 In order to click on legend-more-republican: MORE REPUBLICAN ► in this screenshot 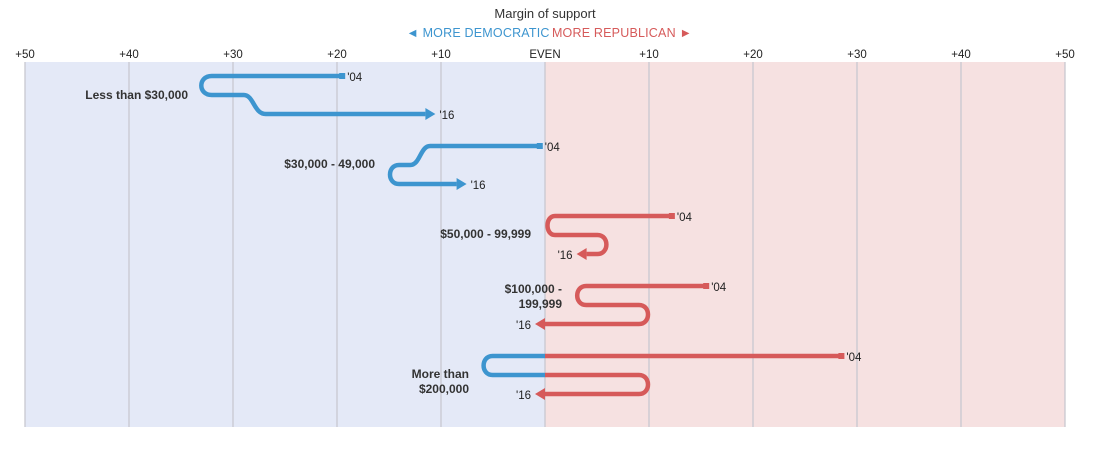, I will do `click(622, 33)`.